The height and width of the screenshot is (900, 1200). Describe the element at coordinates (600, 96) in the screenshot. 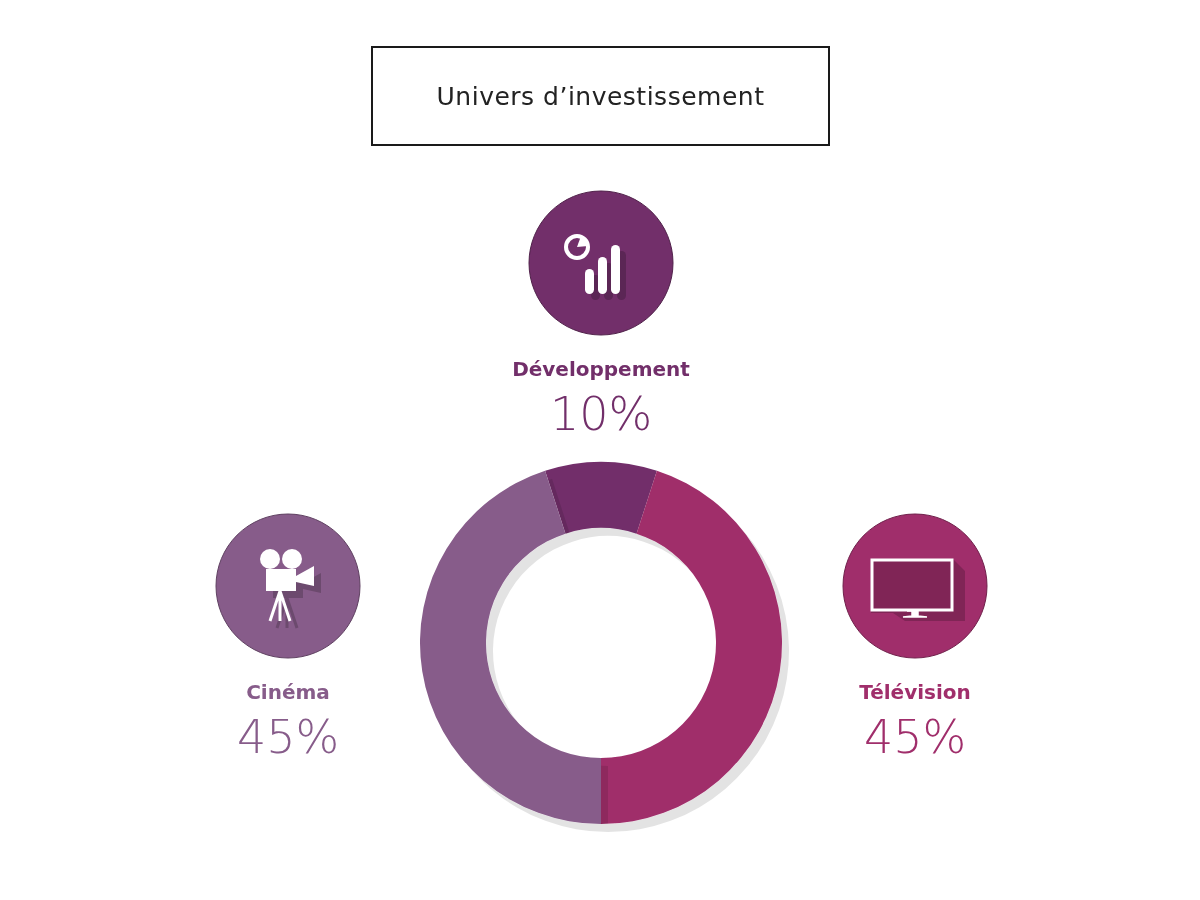

I see `chart-title: Univers d’investissement` at that location.